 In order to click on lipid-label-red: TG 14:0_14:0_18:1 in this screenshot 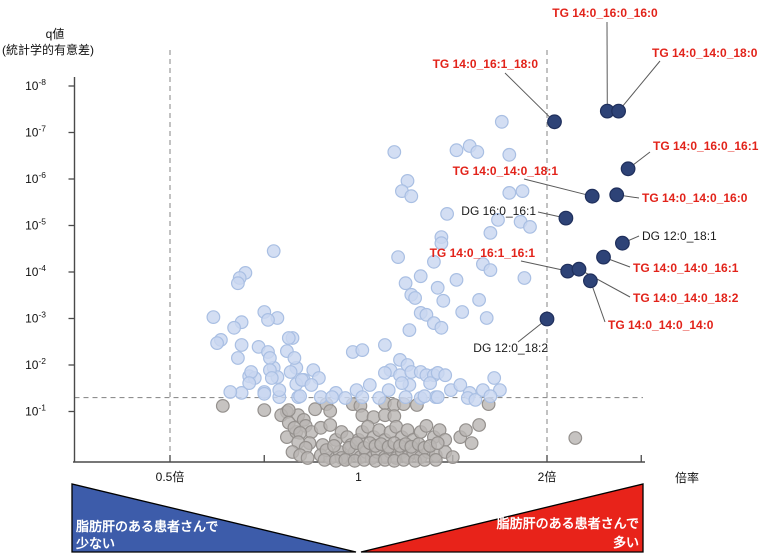, I will do `click(506, 171)`.